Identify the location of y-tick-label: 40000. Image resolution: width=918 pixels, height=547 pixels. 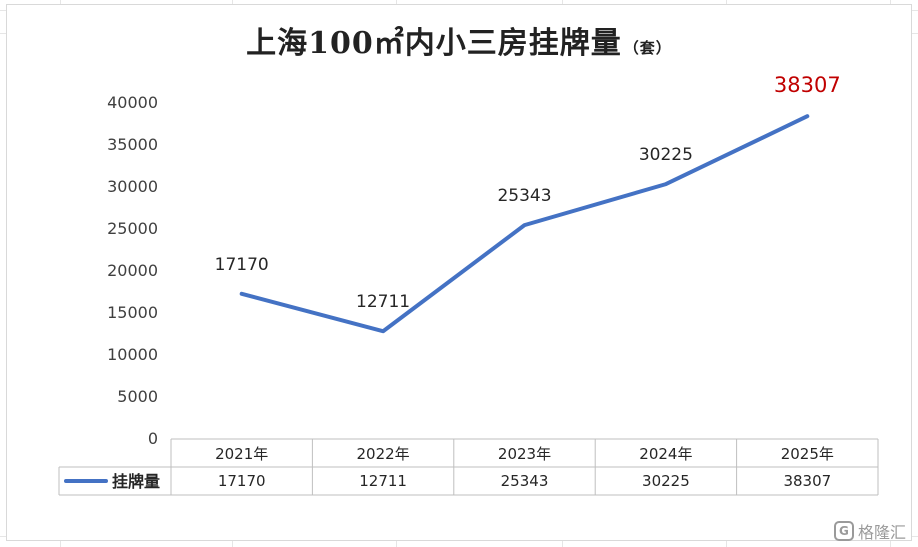
(132, 102).